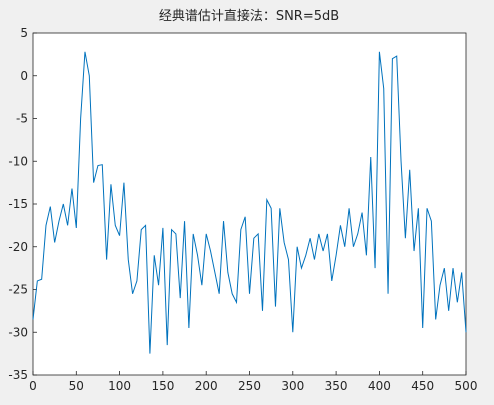  Describe the element at coordinates (76, 386) in the screenshot. I see `x-tick-label: 50` at that location.